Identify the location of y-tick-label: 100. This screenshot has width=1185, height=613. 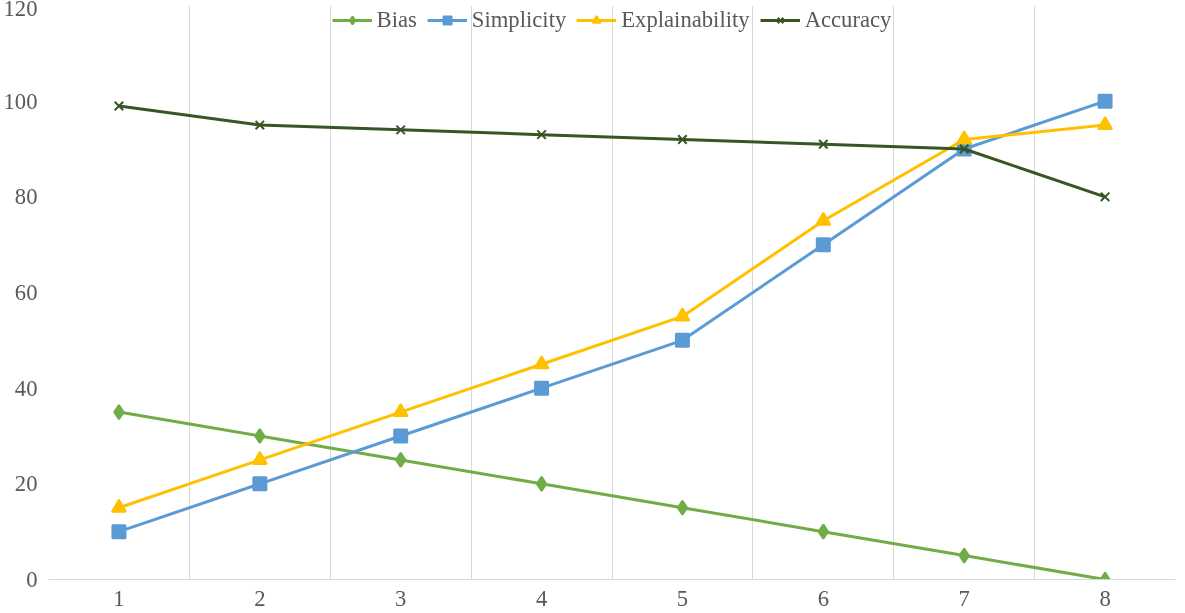
(20, 101).